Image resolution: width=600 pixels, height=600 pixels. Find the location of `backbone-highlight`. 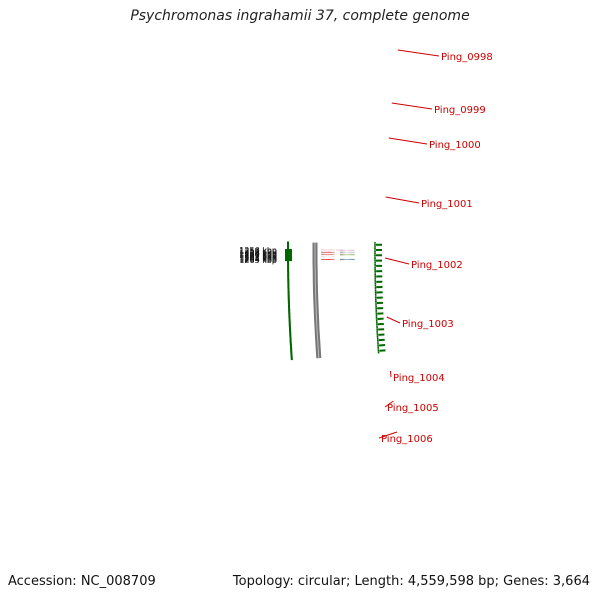

backbone-highlight is located at coordinates (317, 300).